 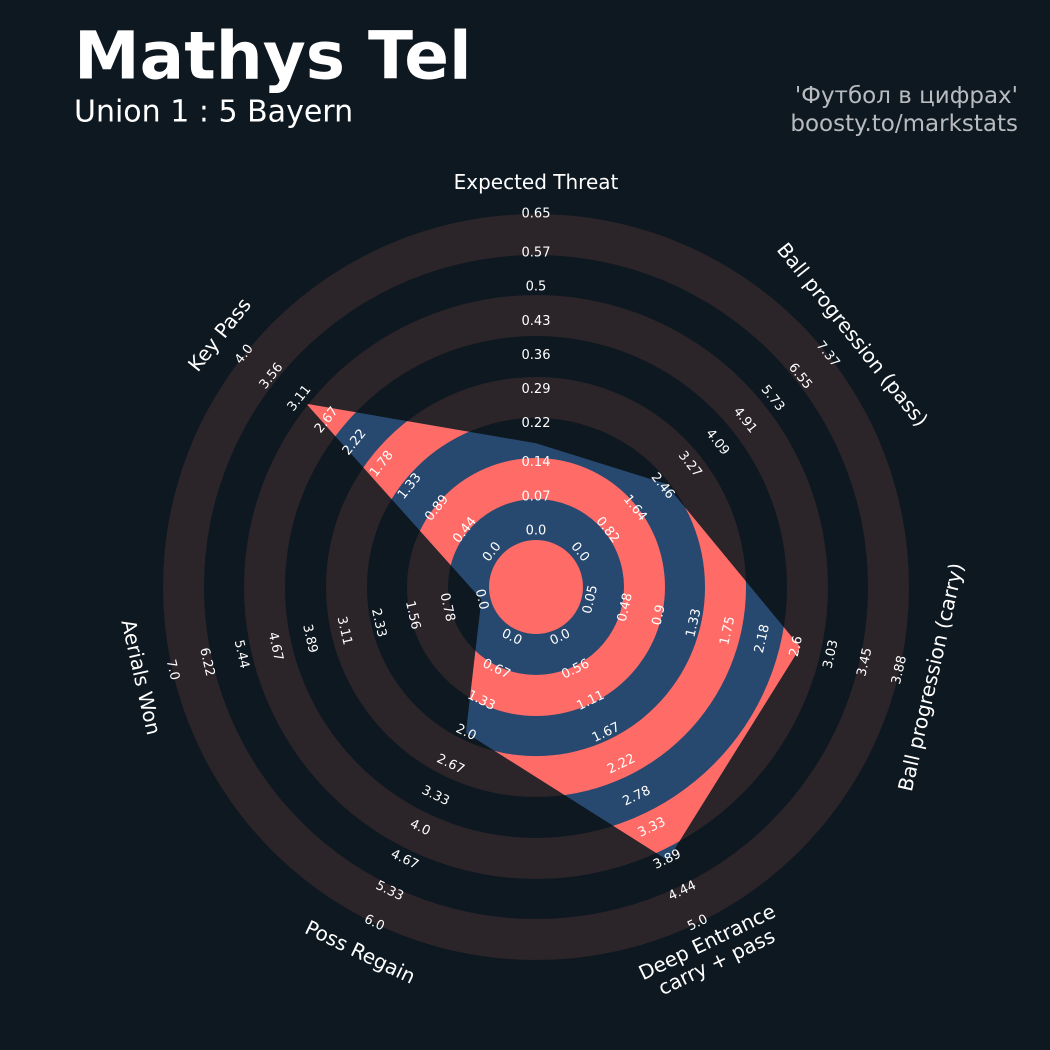 I want to click on tick-label: 3.89, so click(x=309, y=639).